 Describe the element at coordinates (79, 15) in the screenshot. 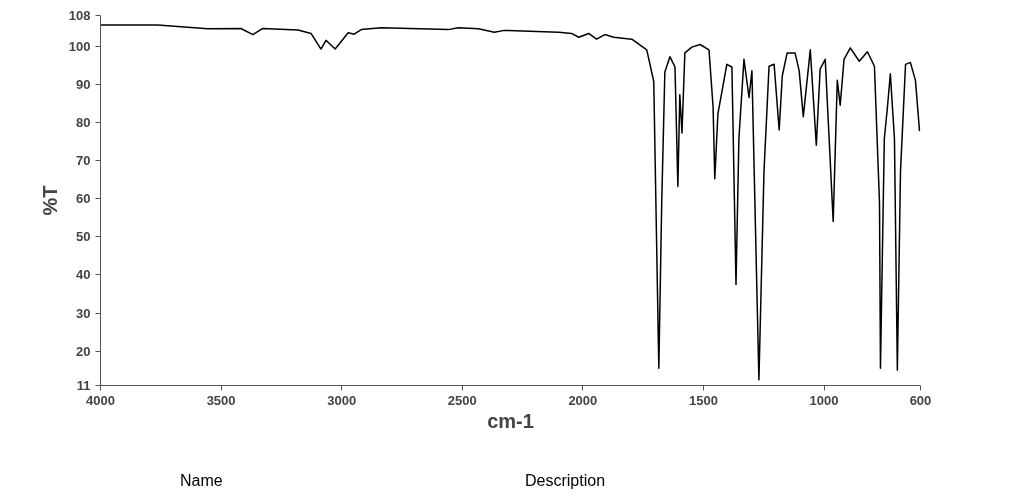

I see `y-tick-label: 108` at that location.